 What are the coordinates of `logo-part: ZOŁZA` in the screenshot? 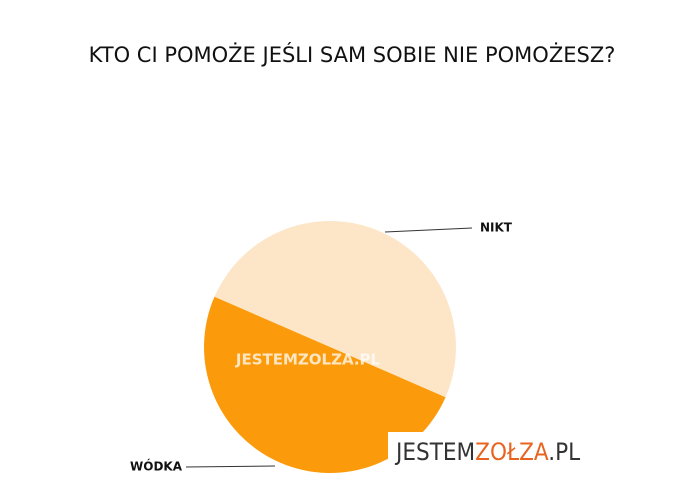 It's located at (512, 452).